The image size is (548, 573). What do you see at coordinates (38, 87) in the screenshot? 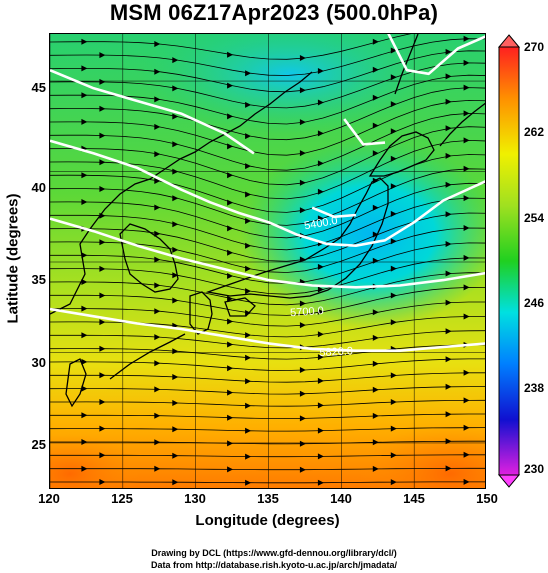
I see `y-tick-label: 45` at bounding box center [38, 87].